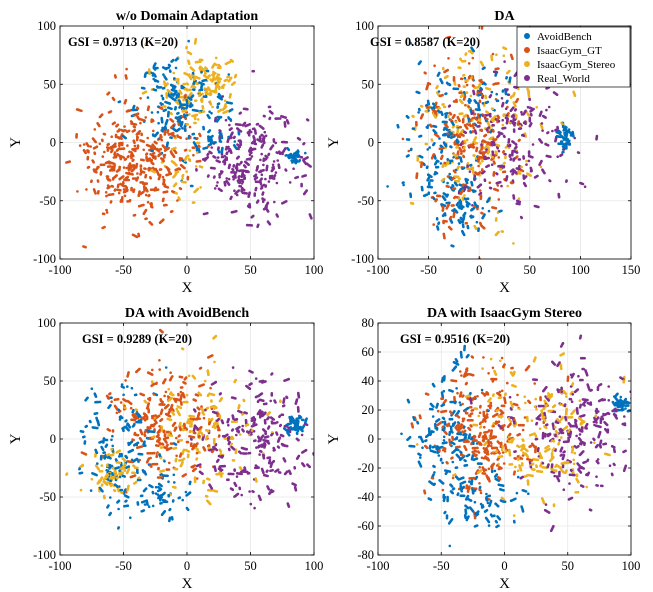  I want to click on y-tick-label: 50, so click(50, 84).